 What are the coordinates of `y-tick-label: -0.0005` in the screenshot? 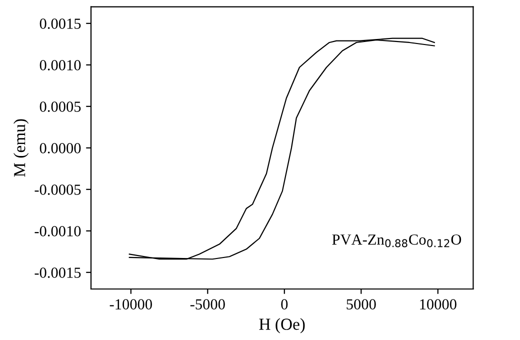 It's located at (57, 189).